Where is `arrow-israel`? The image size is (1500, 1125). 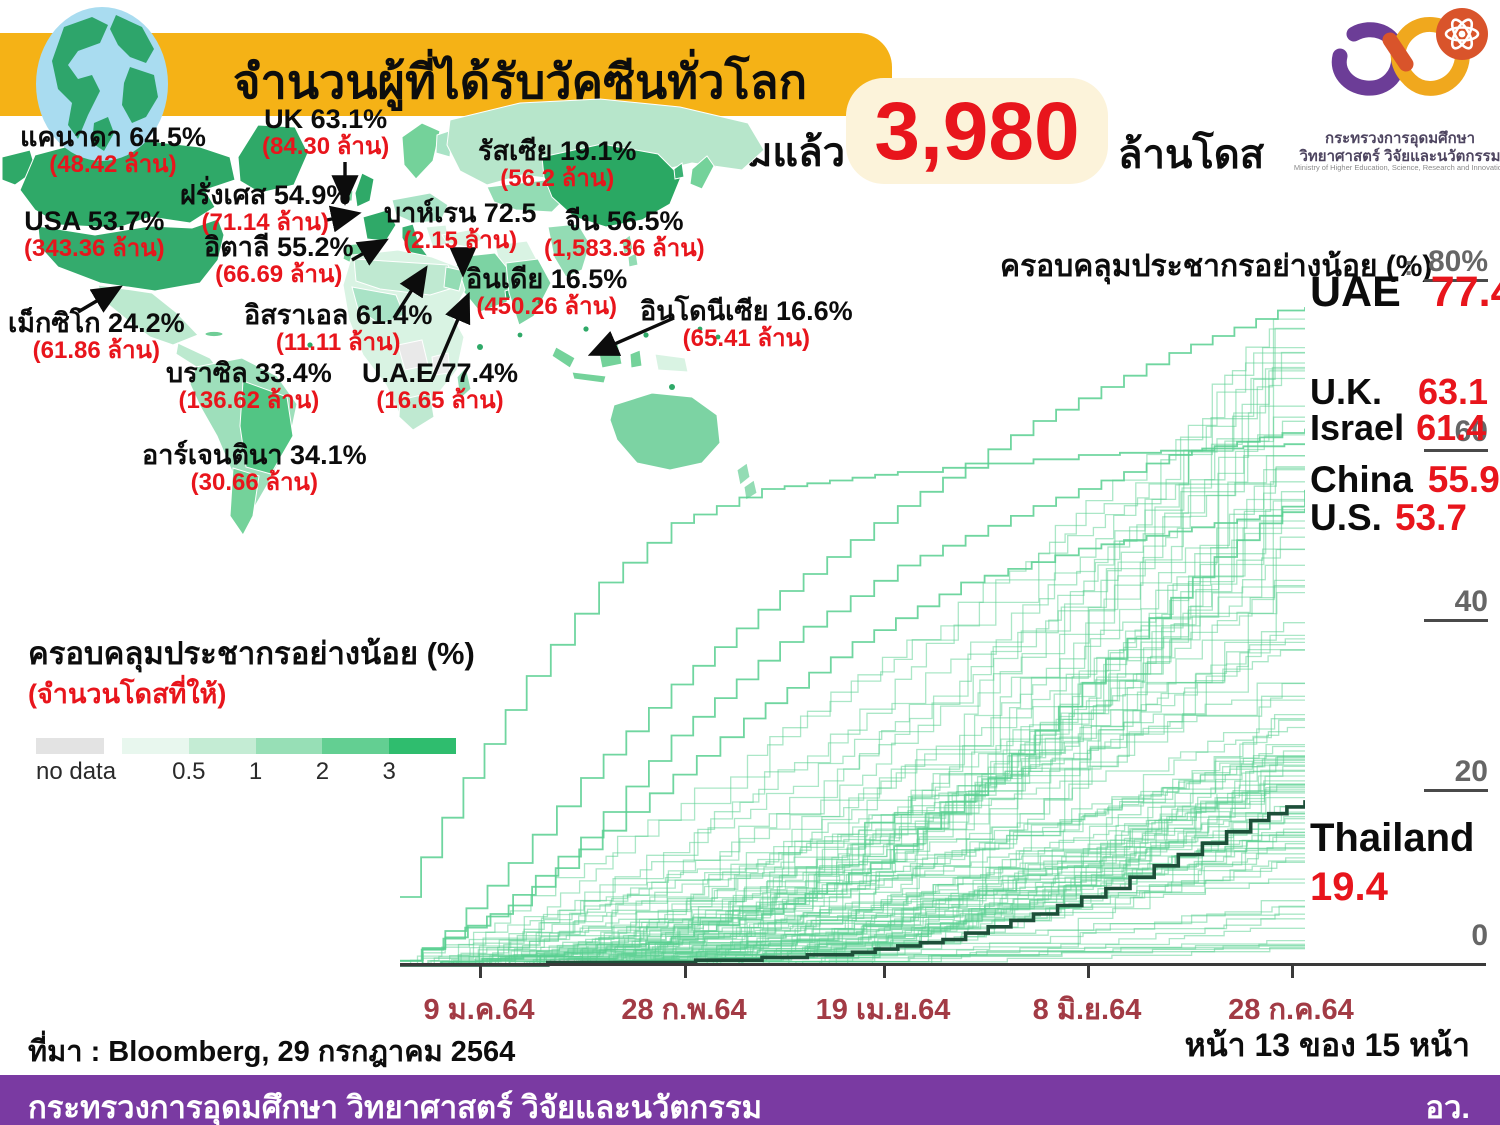
arrow-israel is located at coordinates (410, 292).